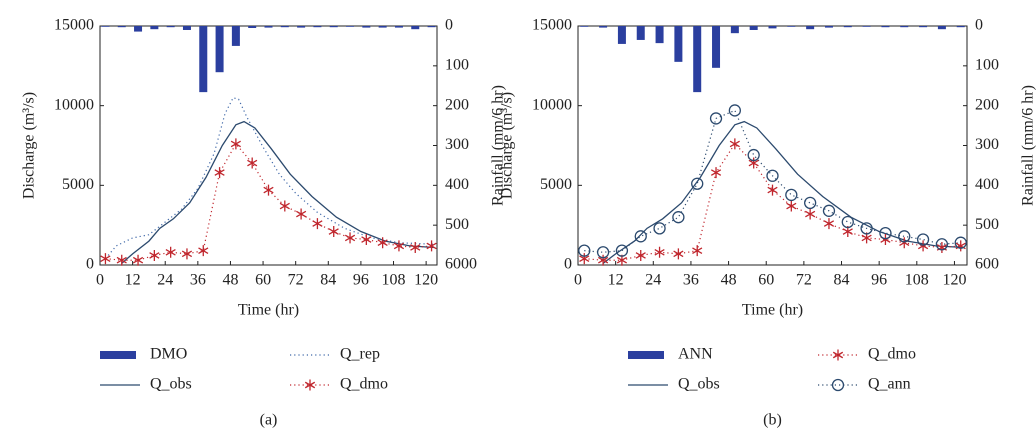 The image size is (1036, 436). I want to click on x-tick-label: 84, so click(842, 280).